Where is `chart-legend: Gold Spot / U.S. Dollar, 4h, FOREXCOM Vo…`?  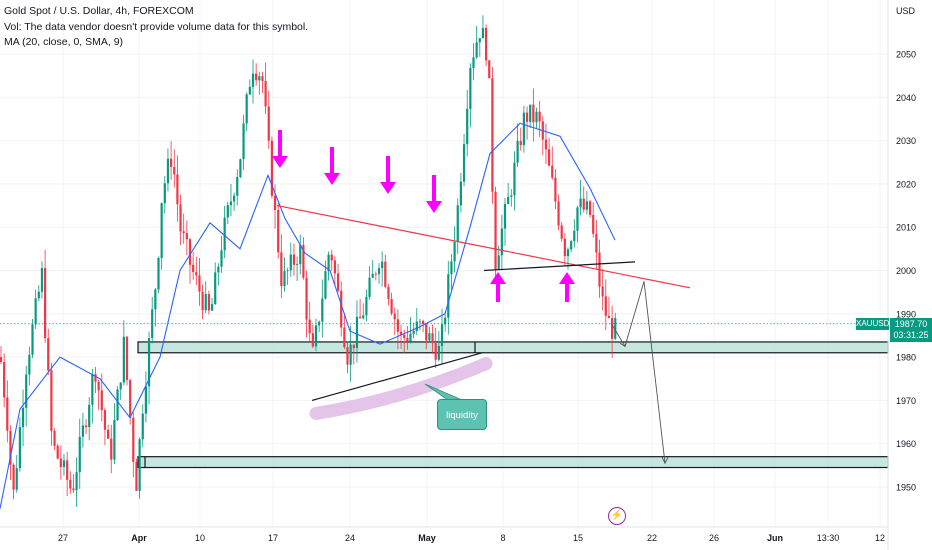
chart-legend: Gold Spot / U.S. Dollar, 4h, FOREXCOM Vo… is located at coordinates (156, 27).